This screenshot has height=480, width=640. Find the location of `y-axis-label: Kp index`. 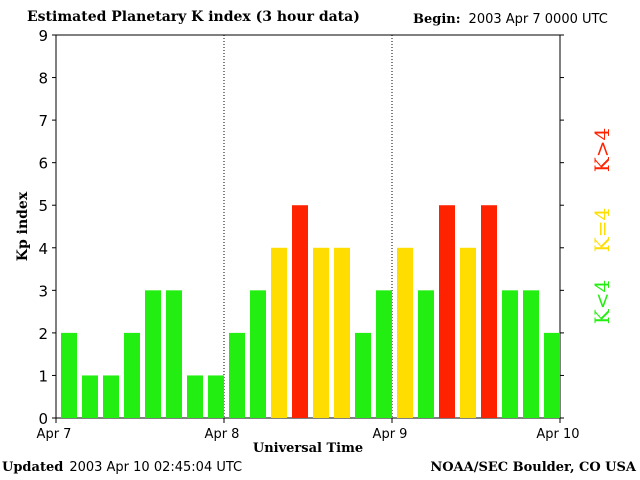

y-axis-label: Kp index is located at coordinates (23, 226).